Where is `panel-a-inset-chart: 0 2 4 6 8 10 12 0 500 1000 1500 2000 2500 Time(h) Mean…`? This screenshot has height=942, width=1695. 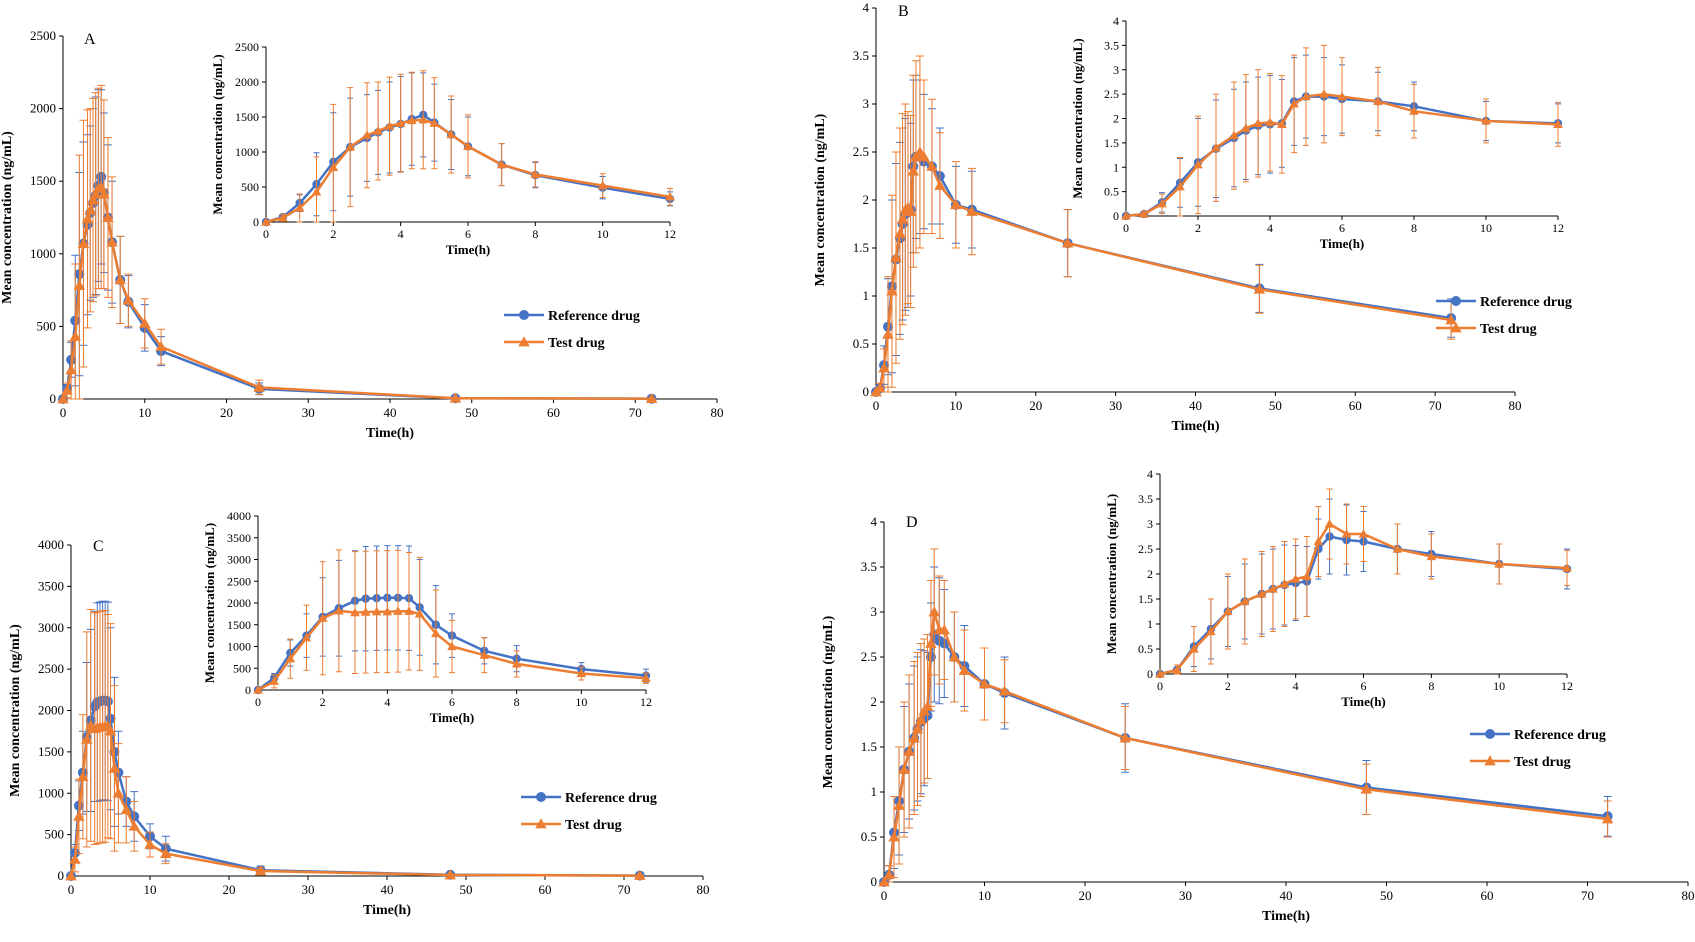
panel-a-inset-chart: 0 2 4 6 8 10 12 0 500 1000 1500 2000 2500 Time(h) Mean… is located at coordinates (443, 148).